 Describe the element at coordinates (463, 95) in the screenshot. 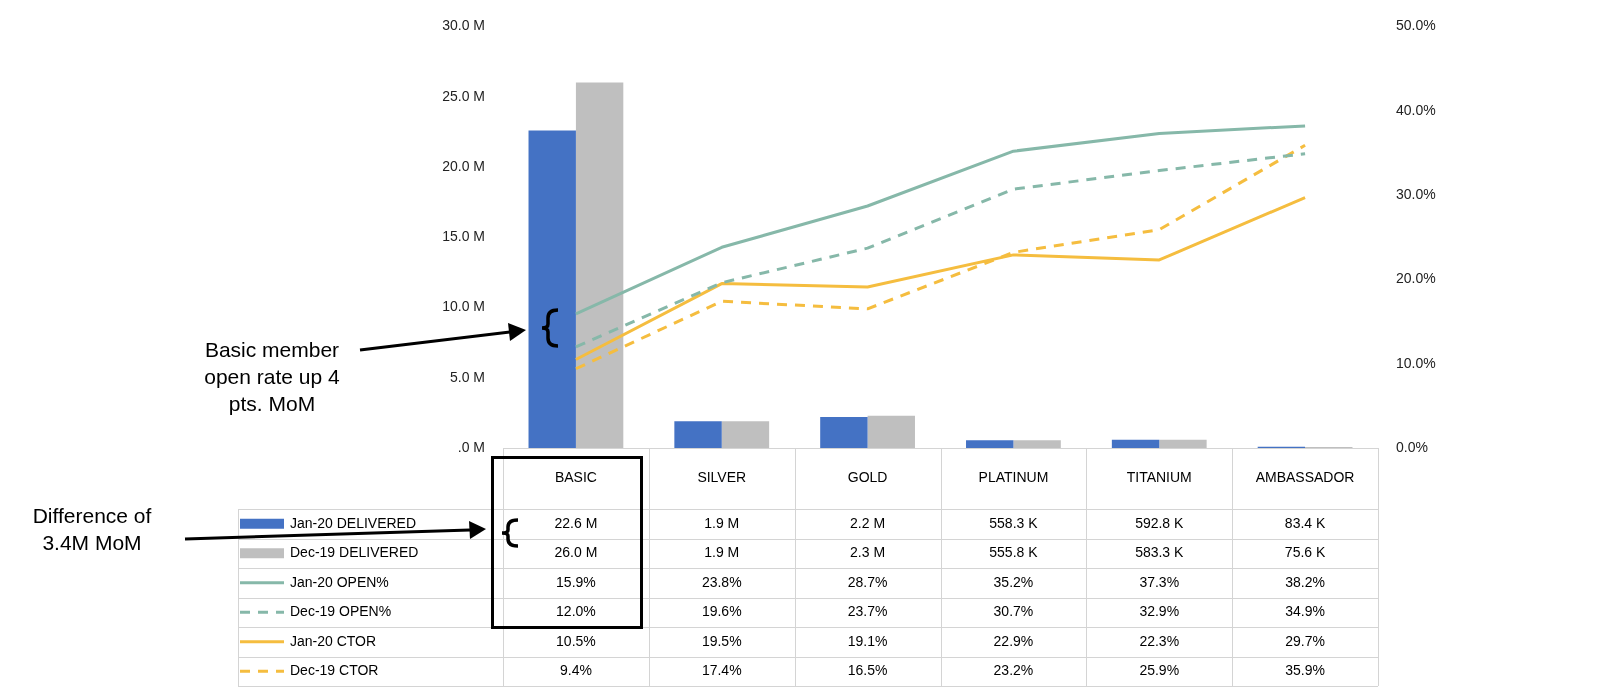

I see `y-tick-label: 25.0 M` at that location.